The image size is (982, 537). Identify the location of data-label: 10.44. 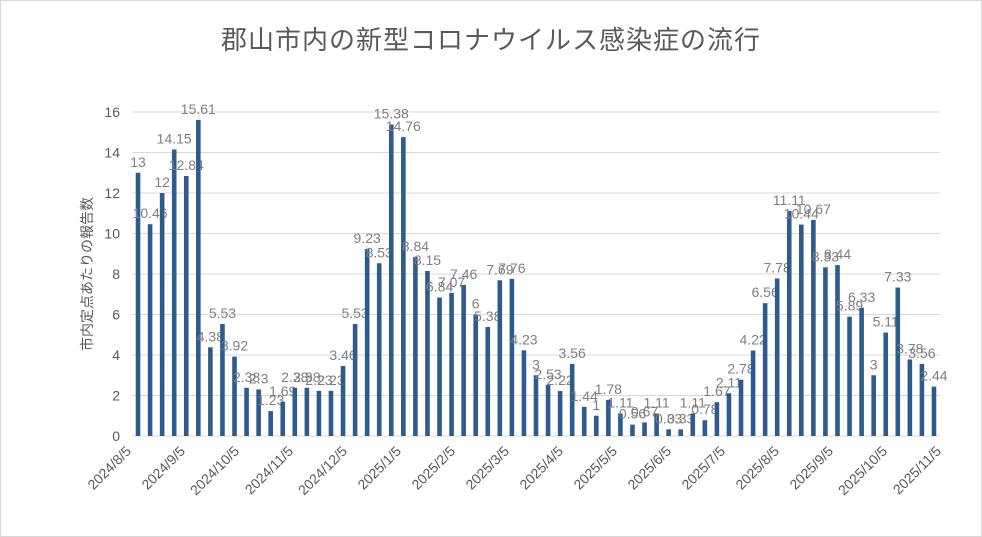
(801, 214).